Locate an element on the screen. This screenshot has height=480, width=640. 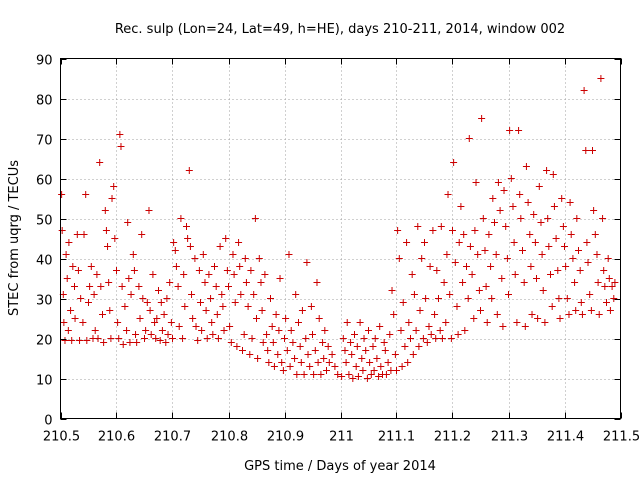
x-tick-label: 211 is located at coordinates (341, 437).